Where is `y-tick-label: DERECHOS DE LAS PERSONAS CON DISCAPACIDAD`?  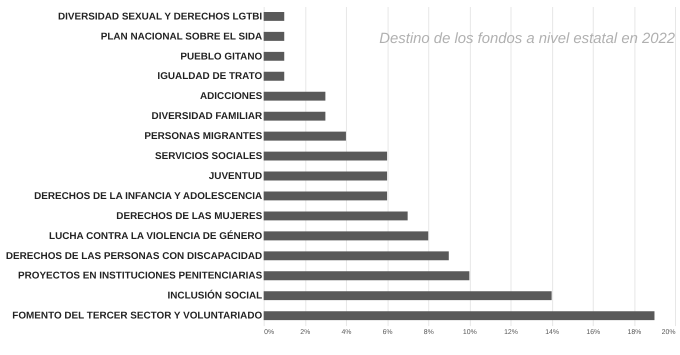
y-tick-label: DERECHOS DE LAS PERSONAS CON DISCAPACIDAD is located at coordinates (134, 256).